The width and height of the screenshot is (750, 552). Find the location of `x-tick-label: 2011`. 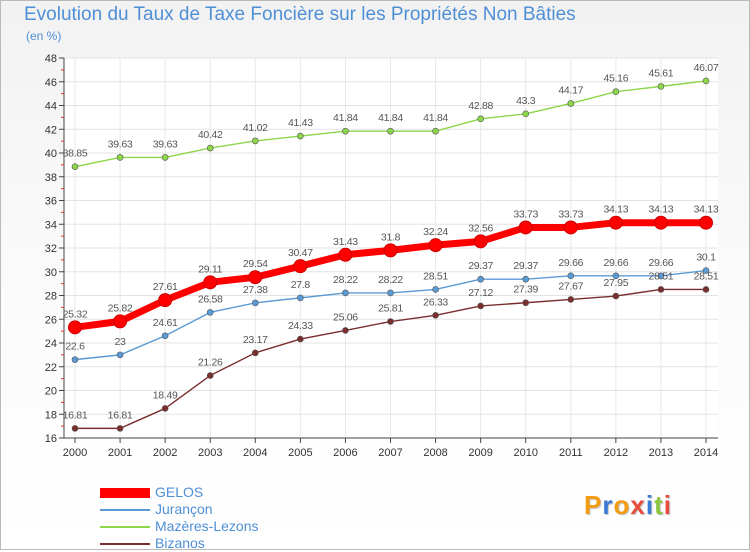

x-tick-label: 2011 is located at coordinates (571, 453).